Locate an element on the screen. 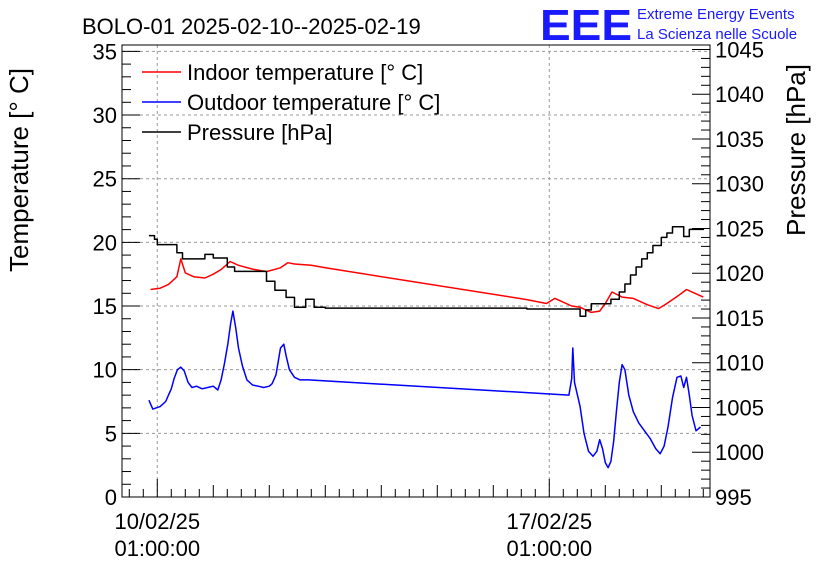 The width and height of the screenshot is (836, 572). legend-label-pressure: Pressure [hPa] is located at coordinates (260, 132).